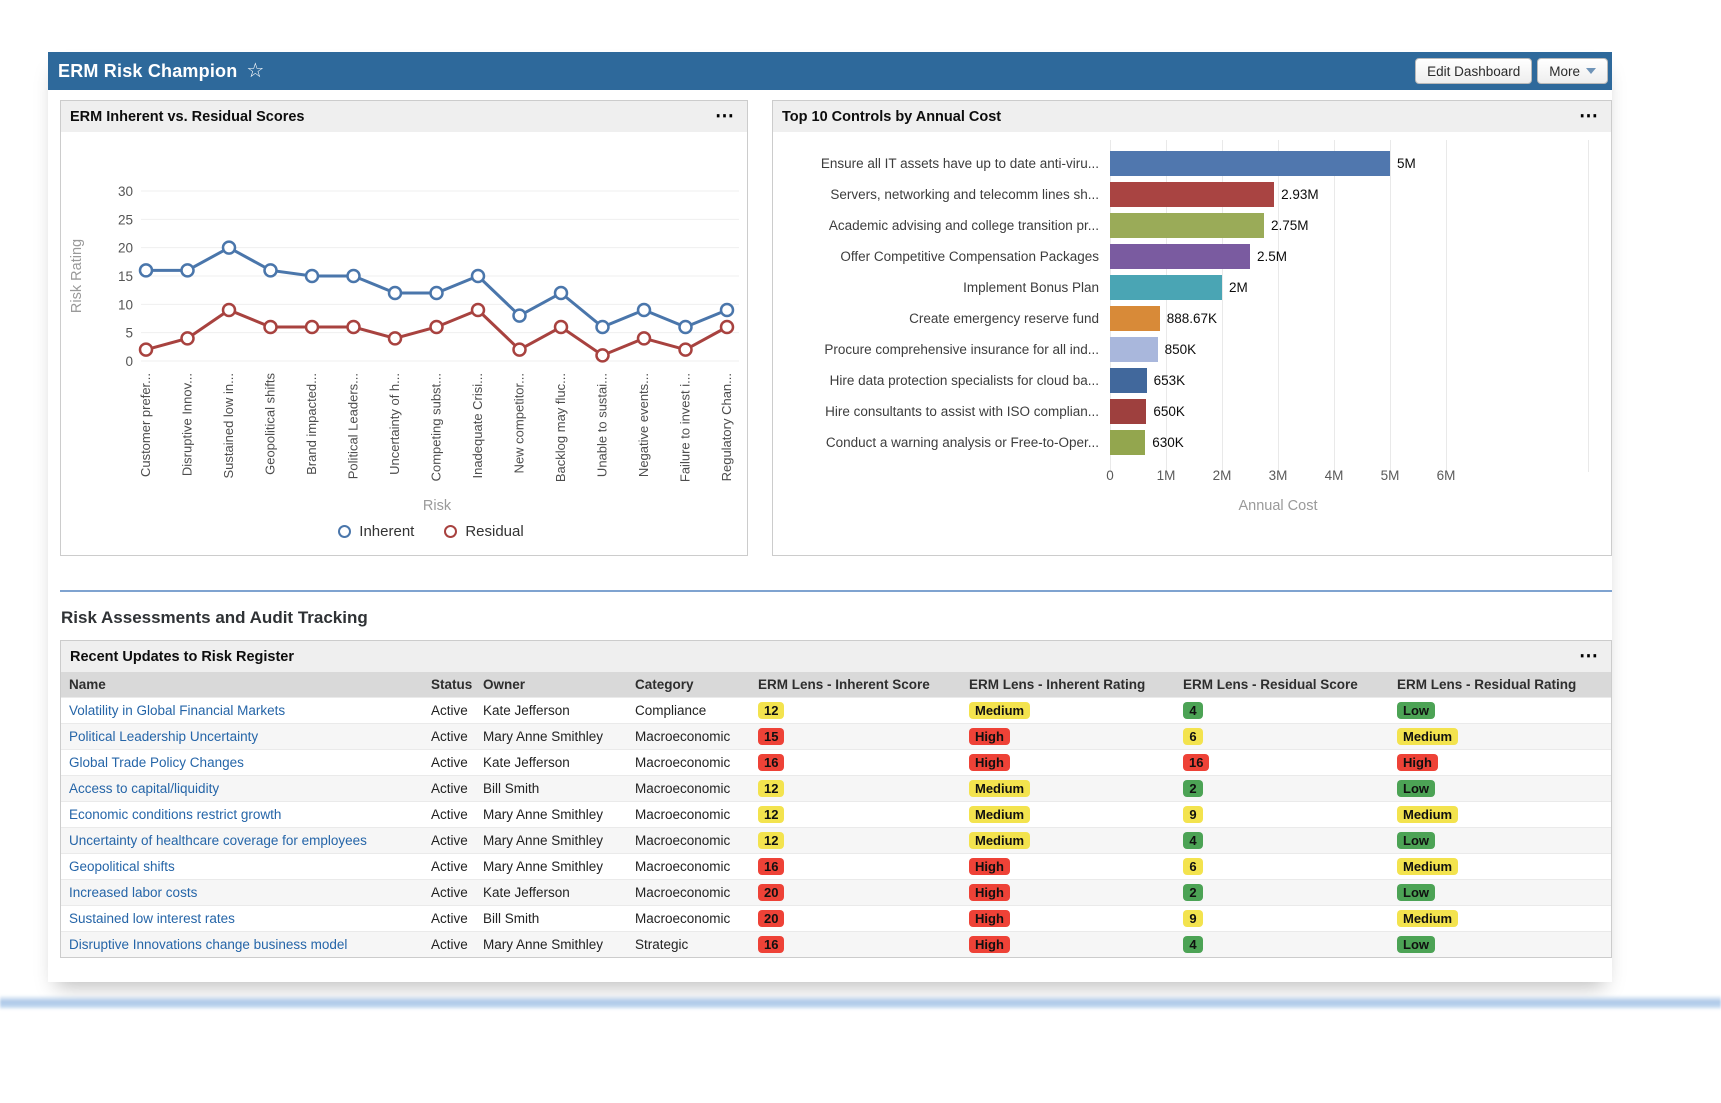 The image size is (1721, 1103). I want to click on risk-name-link: Volatility in Global Financial Markets, so click(177, 710).